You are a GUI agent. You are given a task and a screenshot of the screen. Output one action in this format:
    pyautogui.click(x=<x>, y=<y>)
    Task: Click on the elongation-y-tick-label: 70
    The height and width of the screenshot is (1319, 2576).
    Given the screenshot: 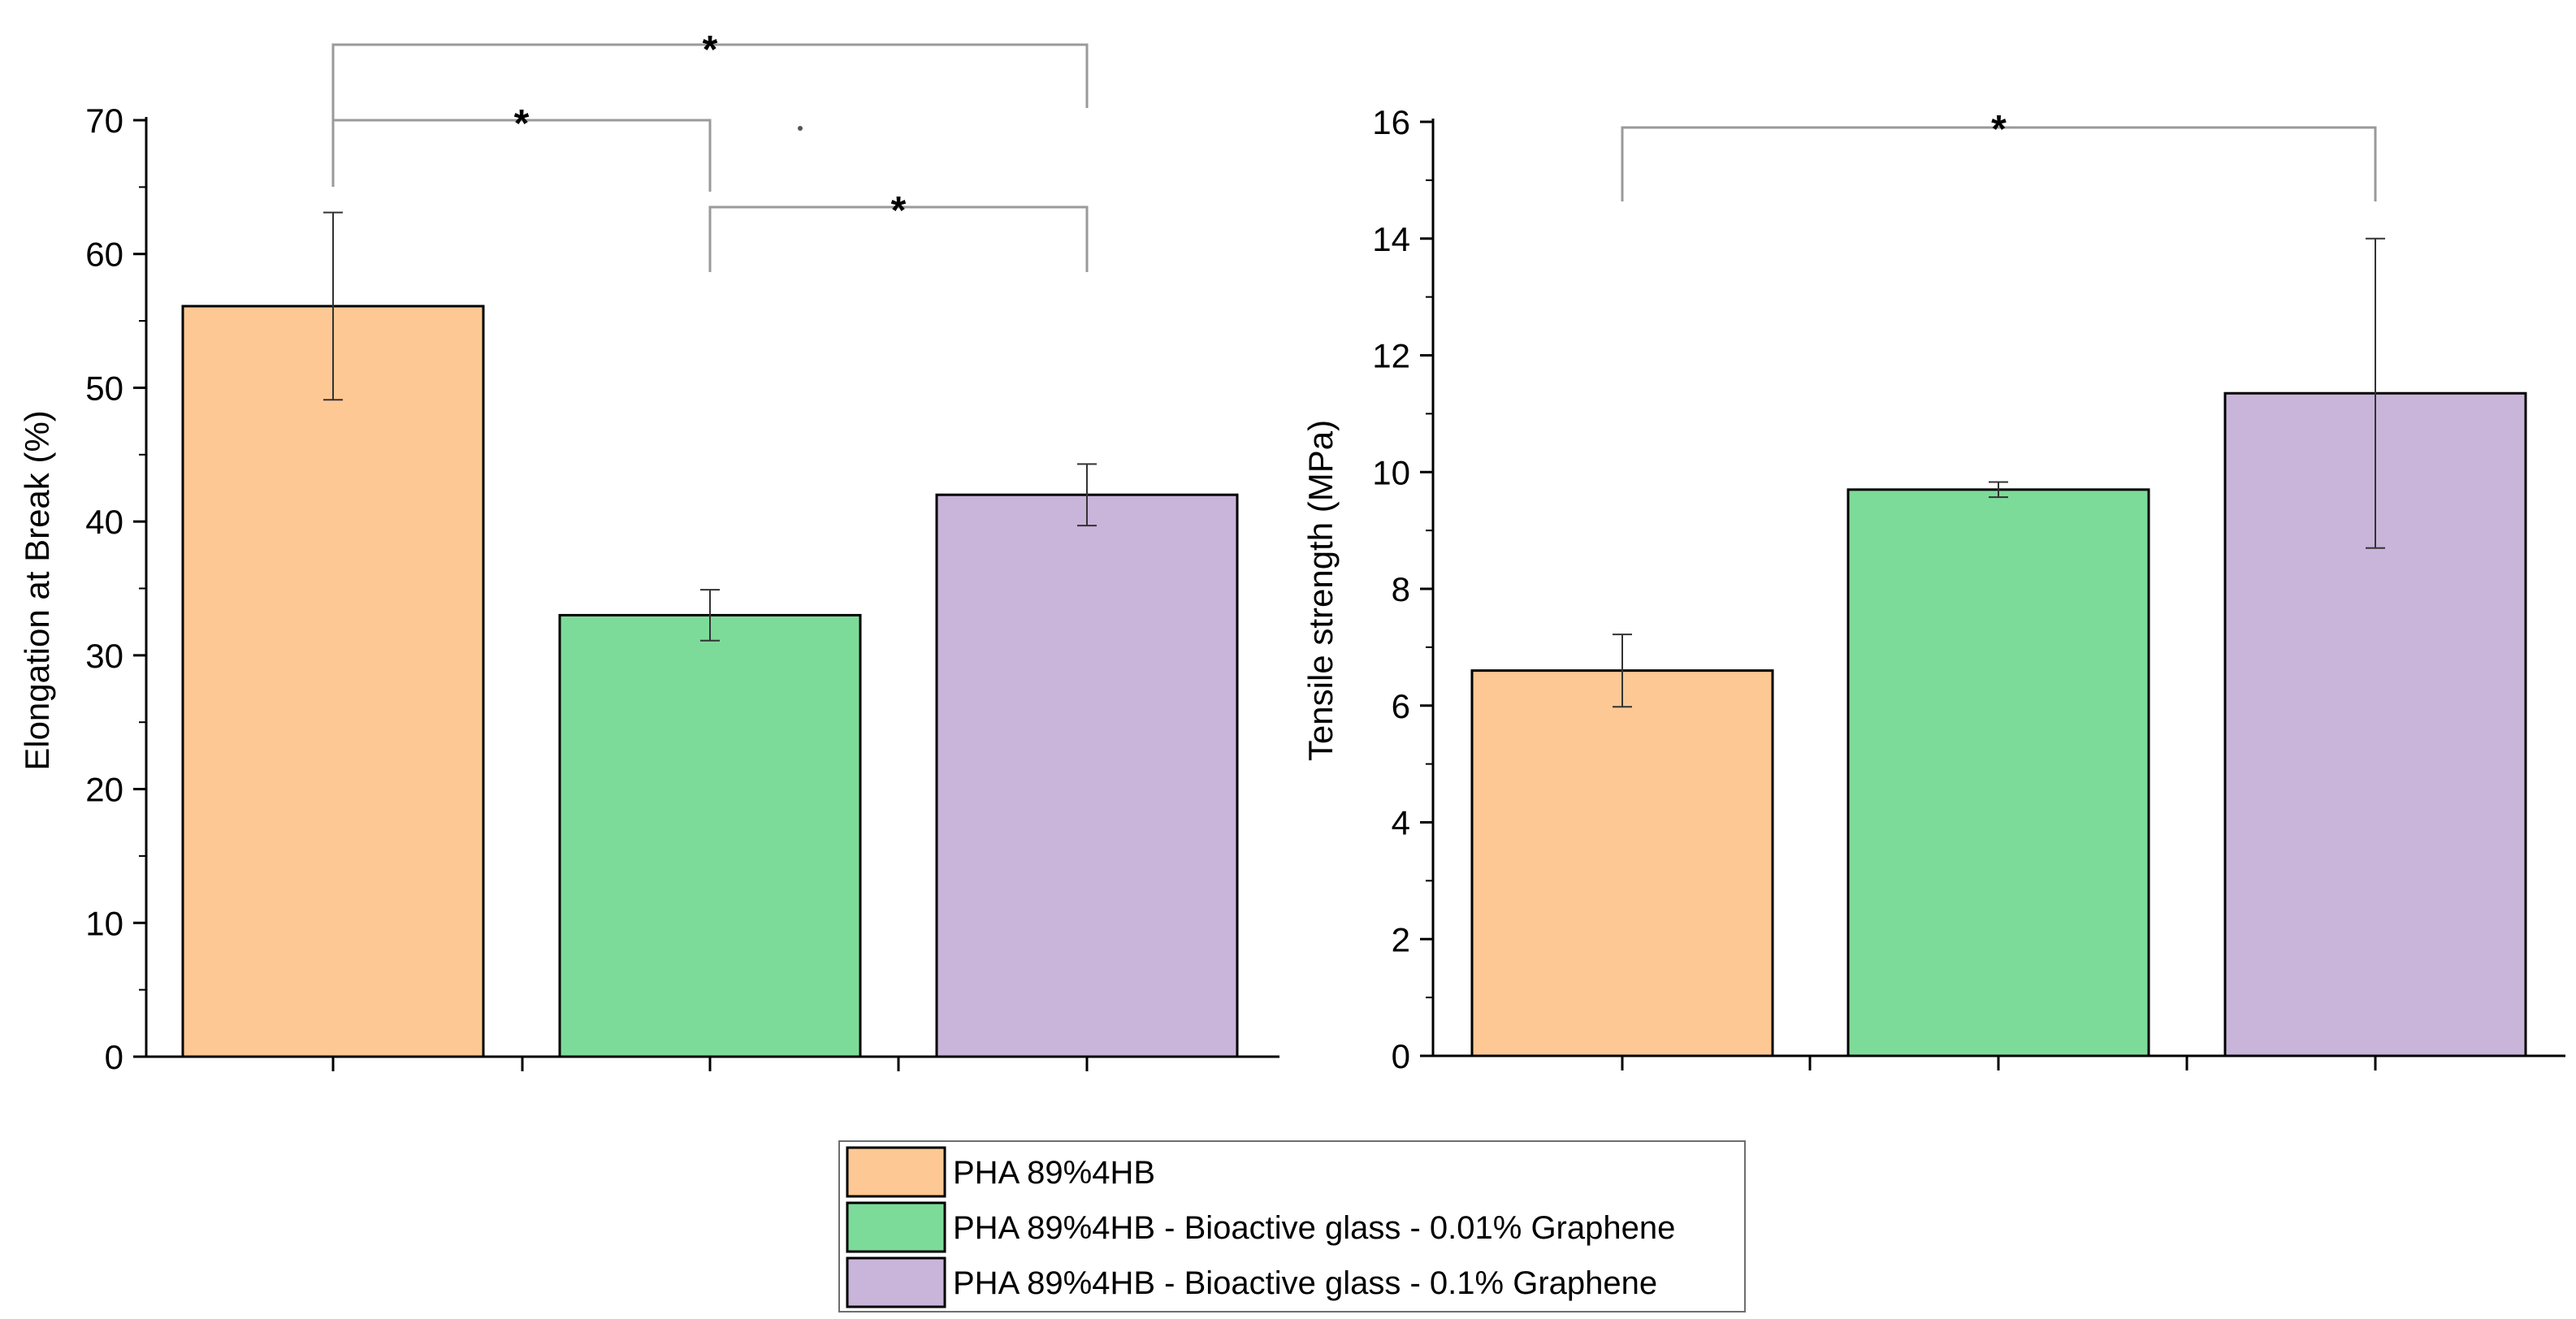 What is the action you would take?
    pyautogui.click(x=104, y=121)
    